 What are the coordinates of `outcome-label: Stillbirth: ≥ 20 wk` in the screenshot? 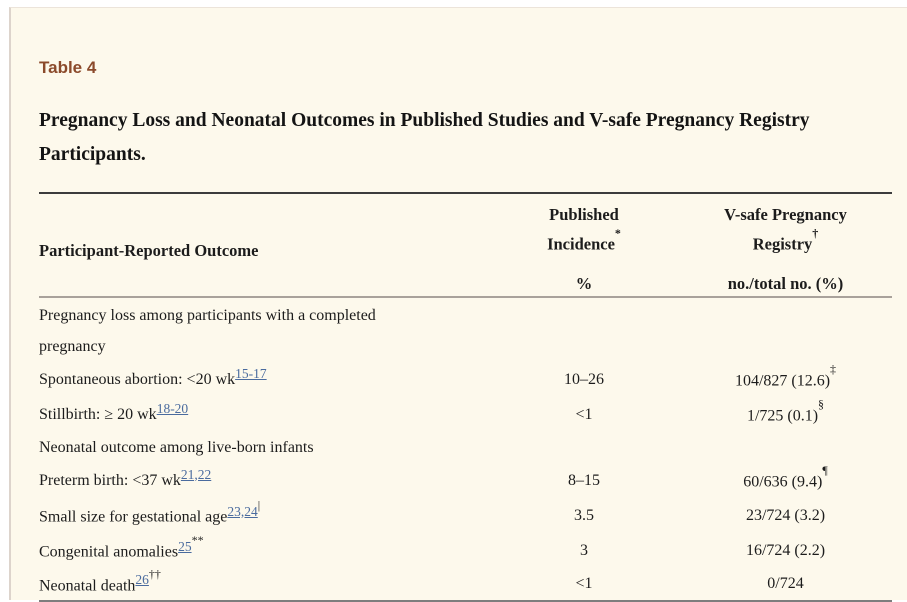 It's located at (98, 414).